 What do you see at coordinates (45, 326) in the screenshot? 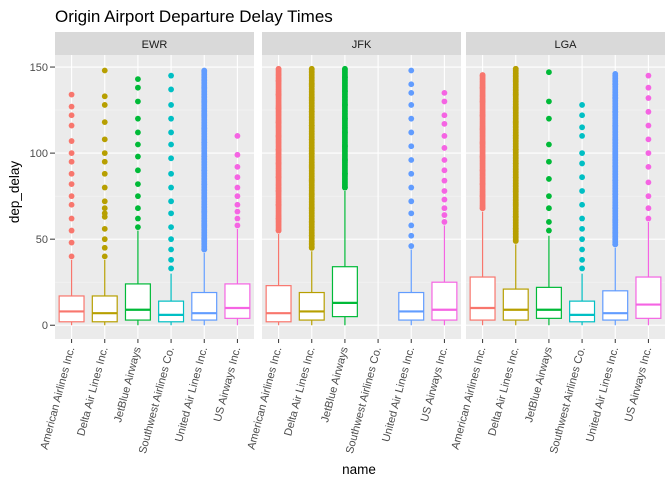
I see `y-tick-label-0: 0` at bounding box center [45, 326].